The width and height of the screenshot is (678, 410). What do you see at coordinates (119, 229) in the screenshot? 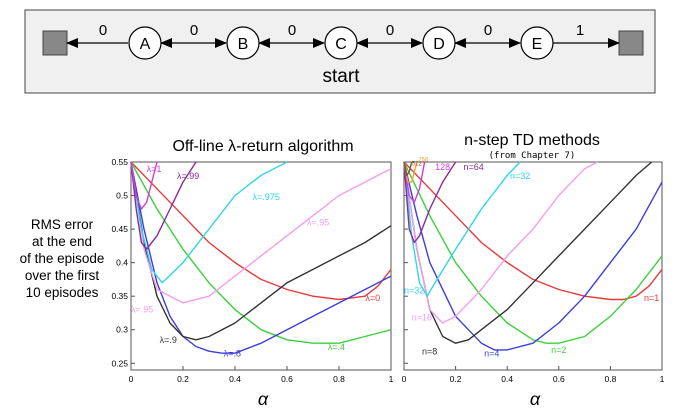
I see `y-tick-label: 0.45` at bounding box center [119, 229].